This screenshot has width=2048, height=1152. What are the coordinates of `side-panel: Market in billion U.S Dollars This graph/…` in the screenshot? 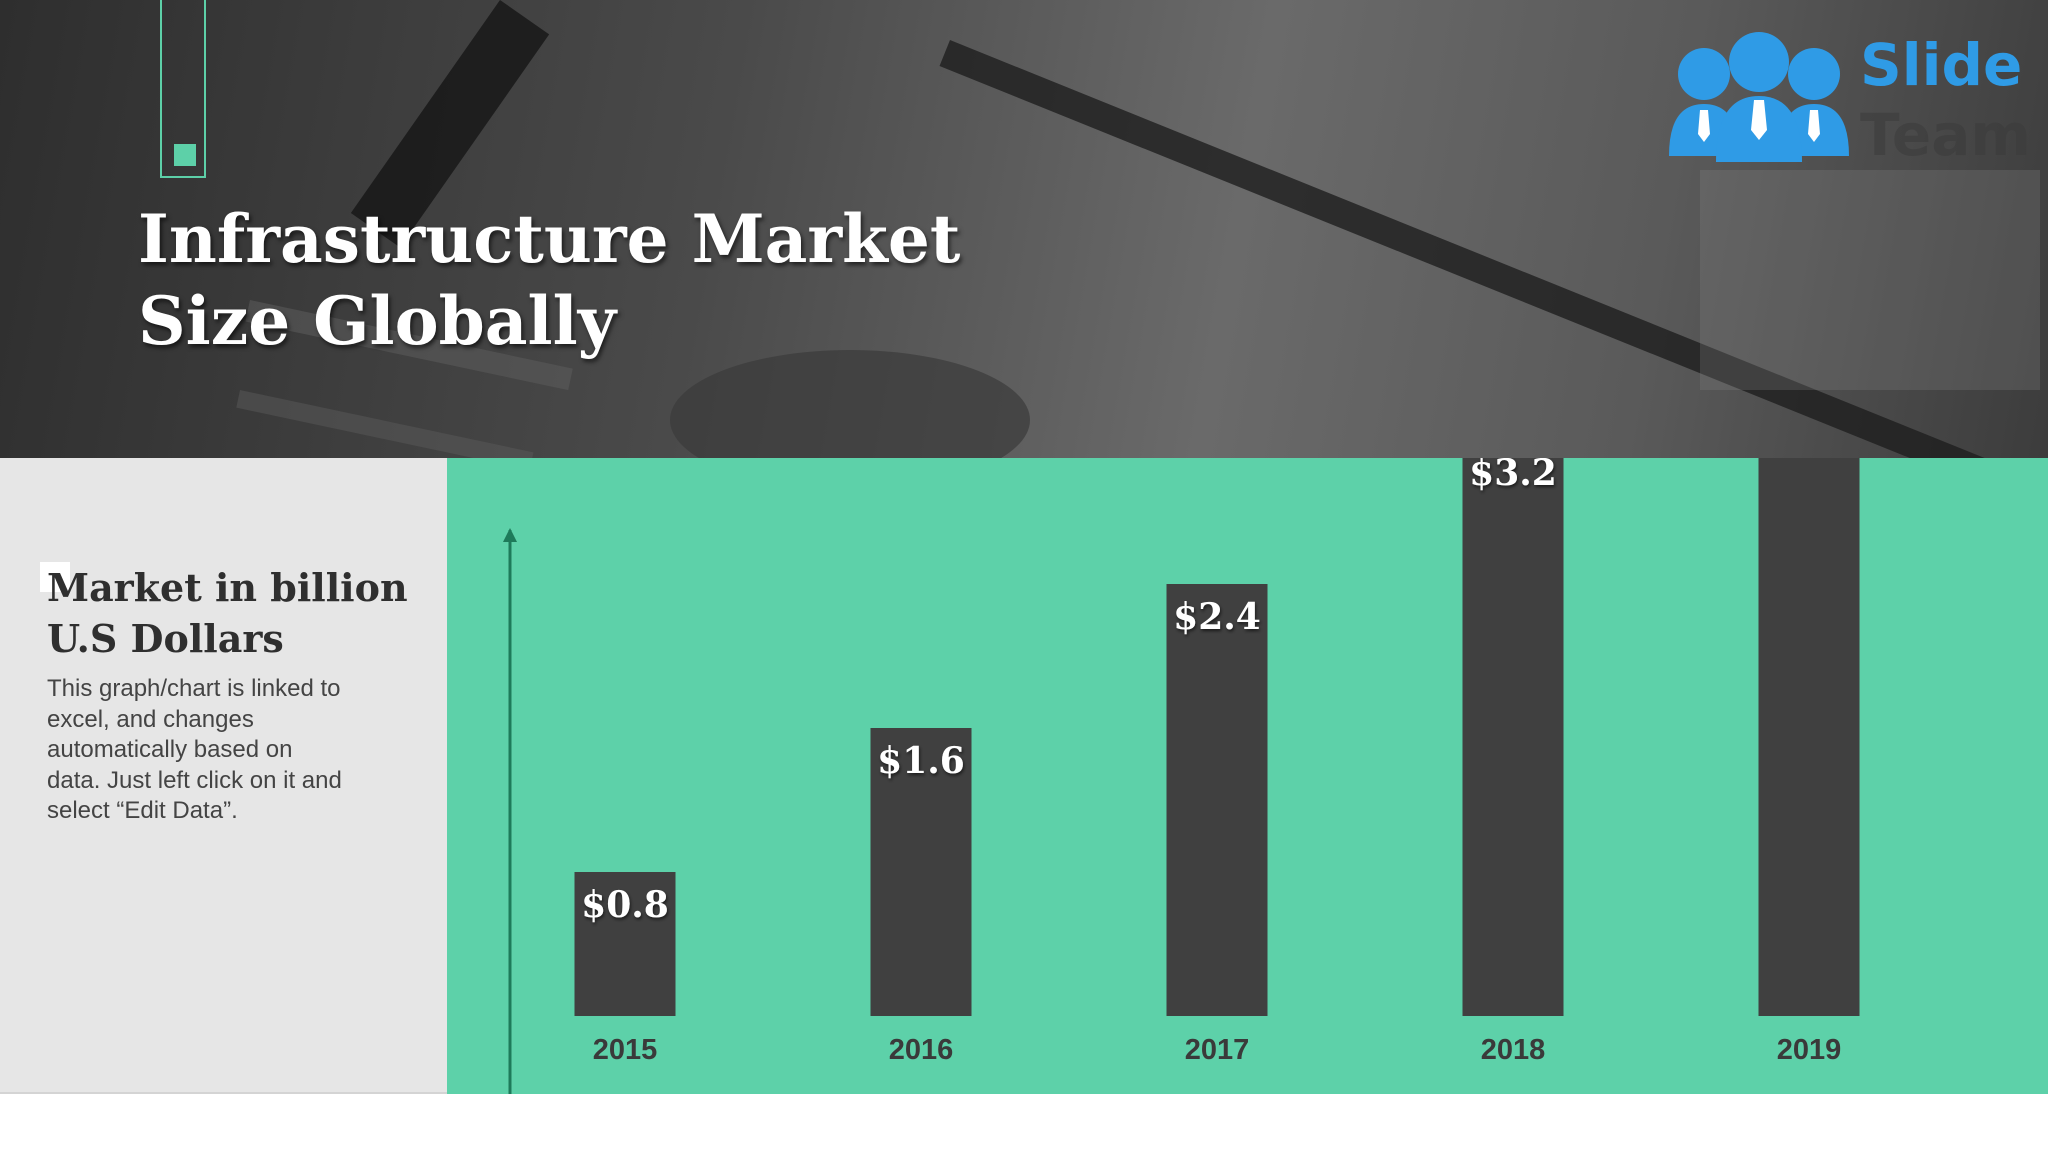 It's located at (223, 776).